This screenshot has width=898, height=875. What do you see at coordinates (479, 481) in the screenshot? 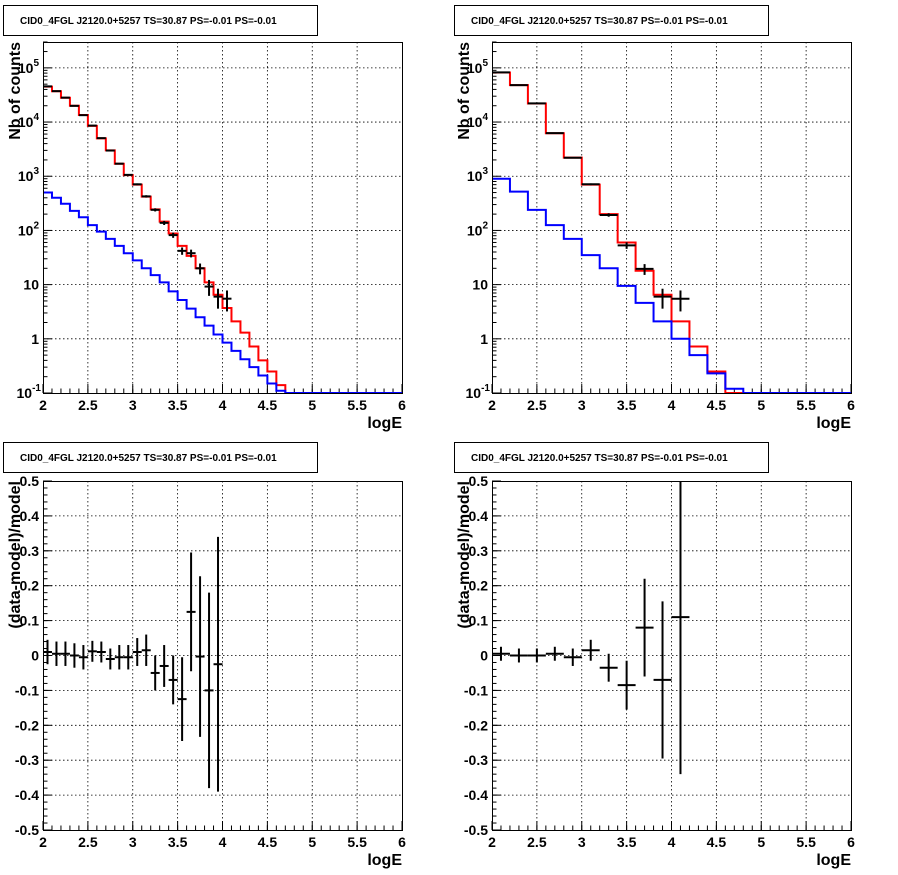
I see `y-tick-label: 0.5` at bounding box center [479, 481].